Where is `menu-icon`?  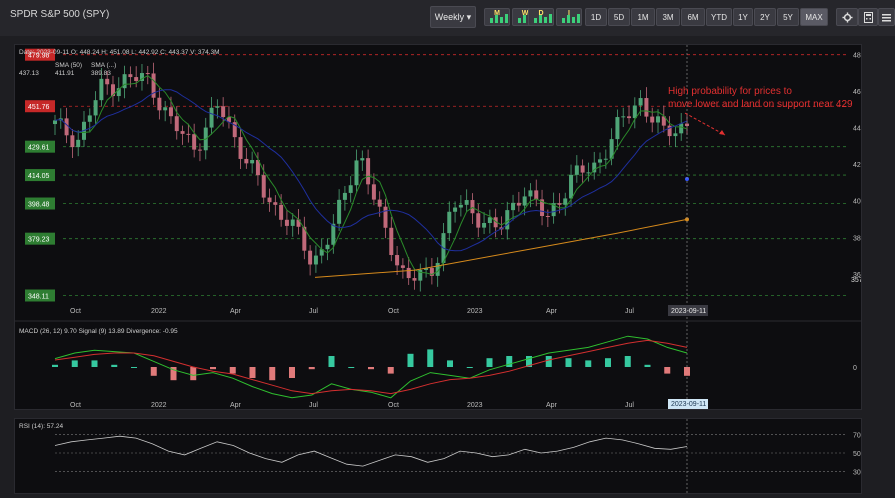
menu-icon is located at coordinates (886, 17).